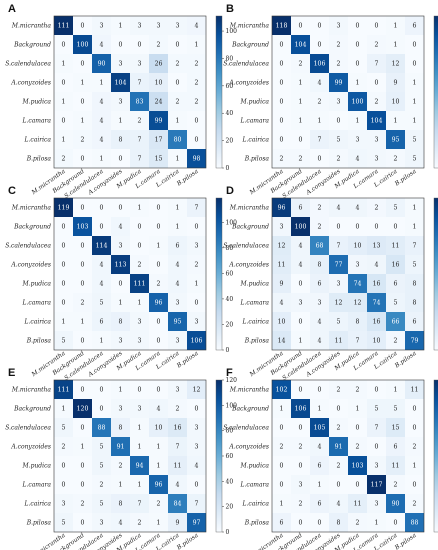  Describe the element at coordinates (257, 341) in the screenshot. I see `y-tick-label: B.pilosa` at that location.